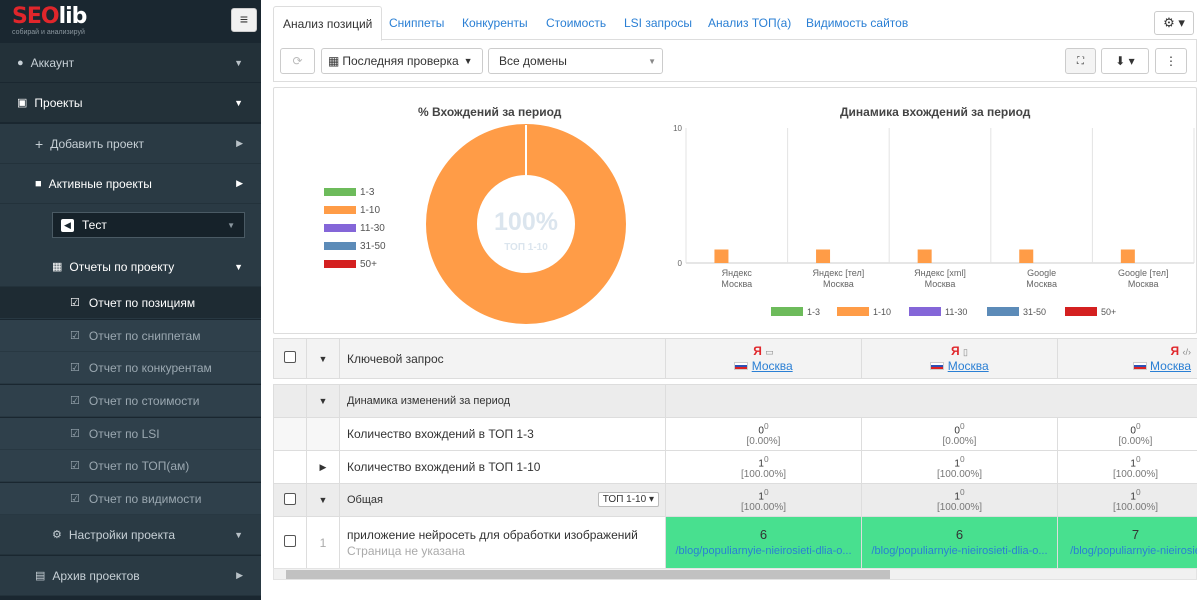 This screenshot has width=1200, height=600. I want to click on expand-toggle: ▶, so click(323, 467).